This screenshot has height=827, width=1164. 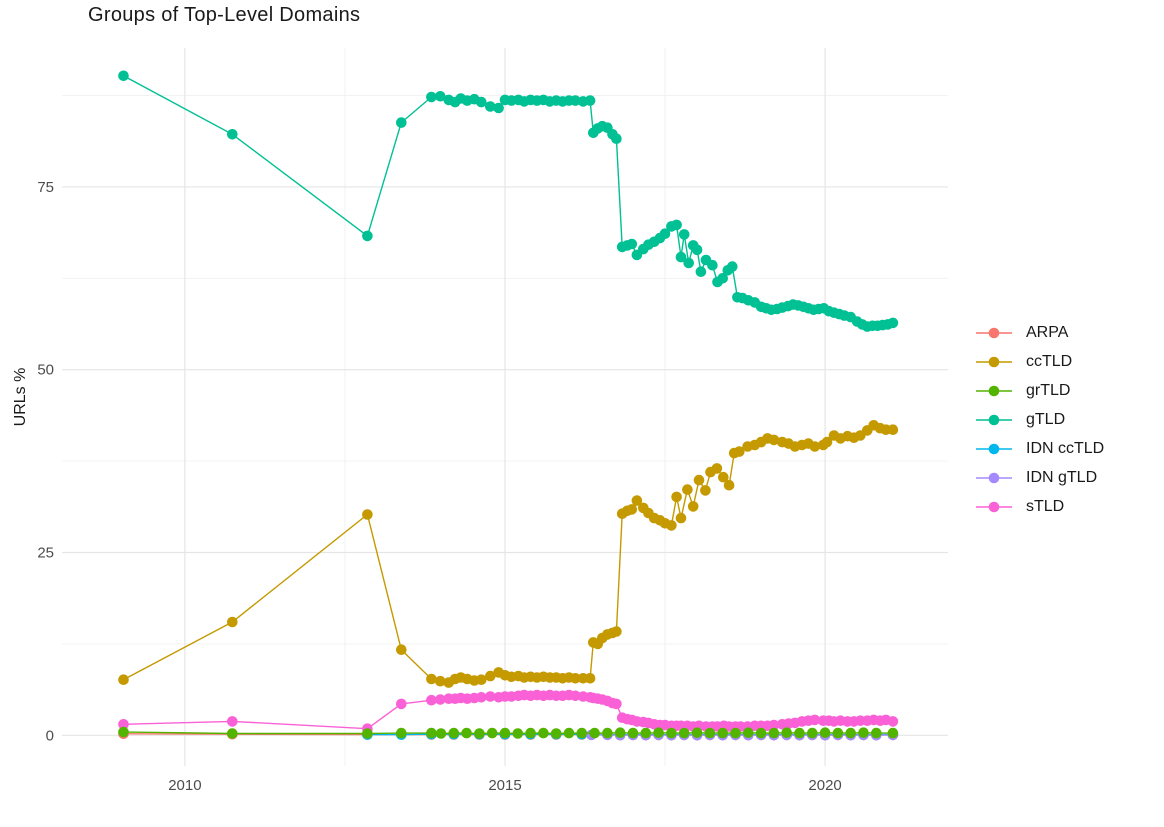 I want to click on legend-item-cctld: ccTLD, so click(x=1039, y=361).